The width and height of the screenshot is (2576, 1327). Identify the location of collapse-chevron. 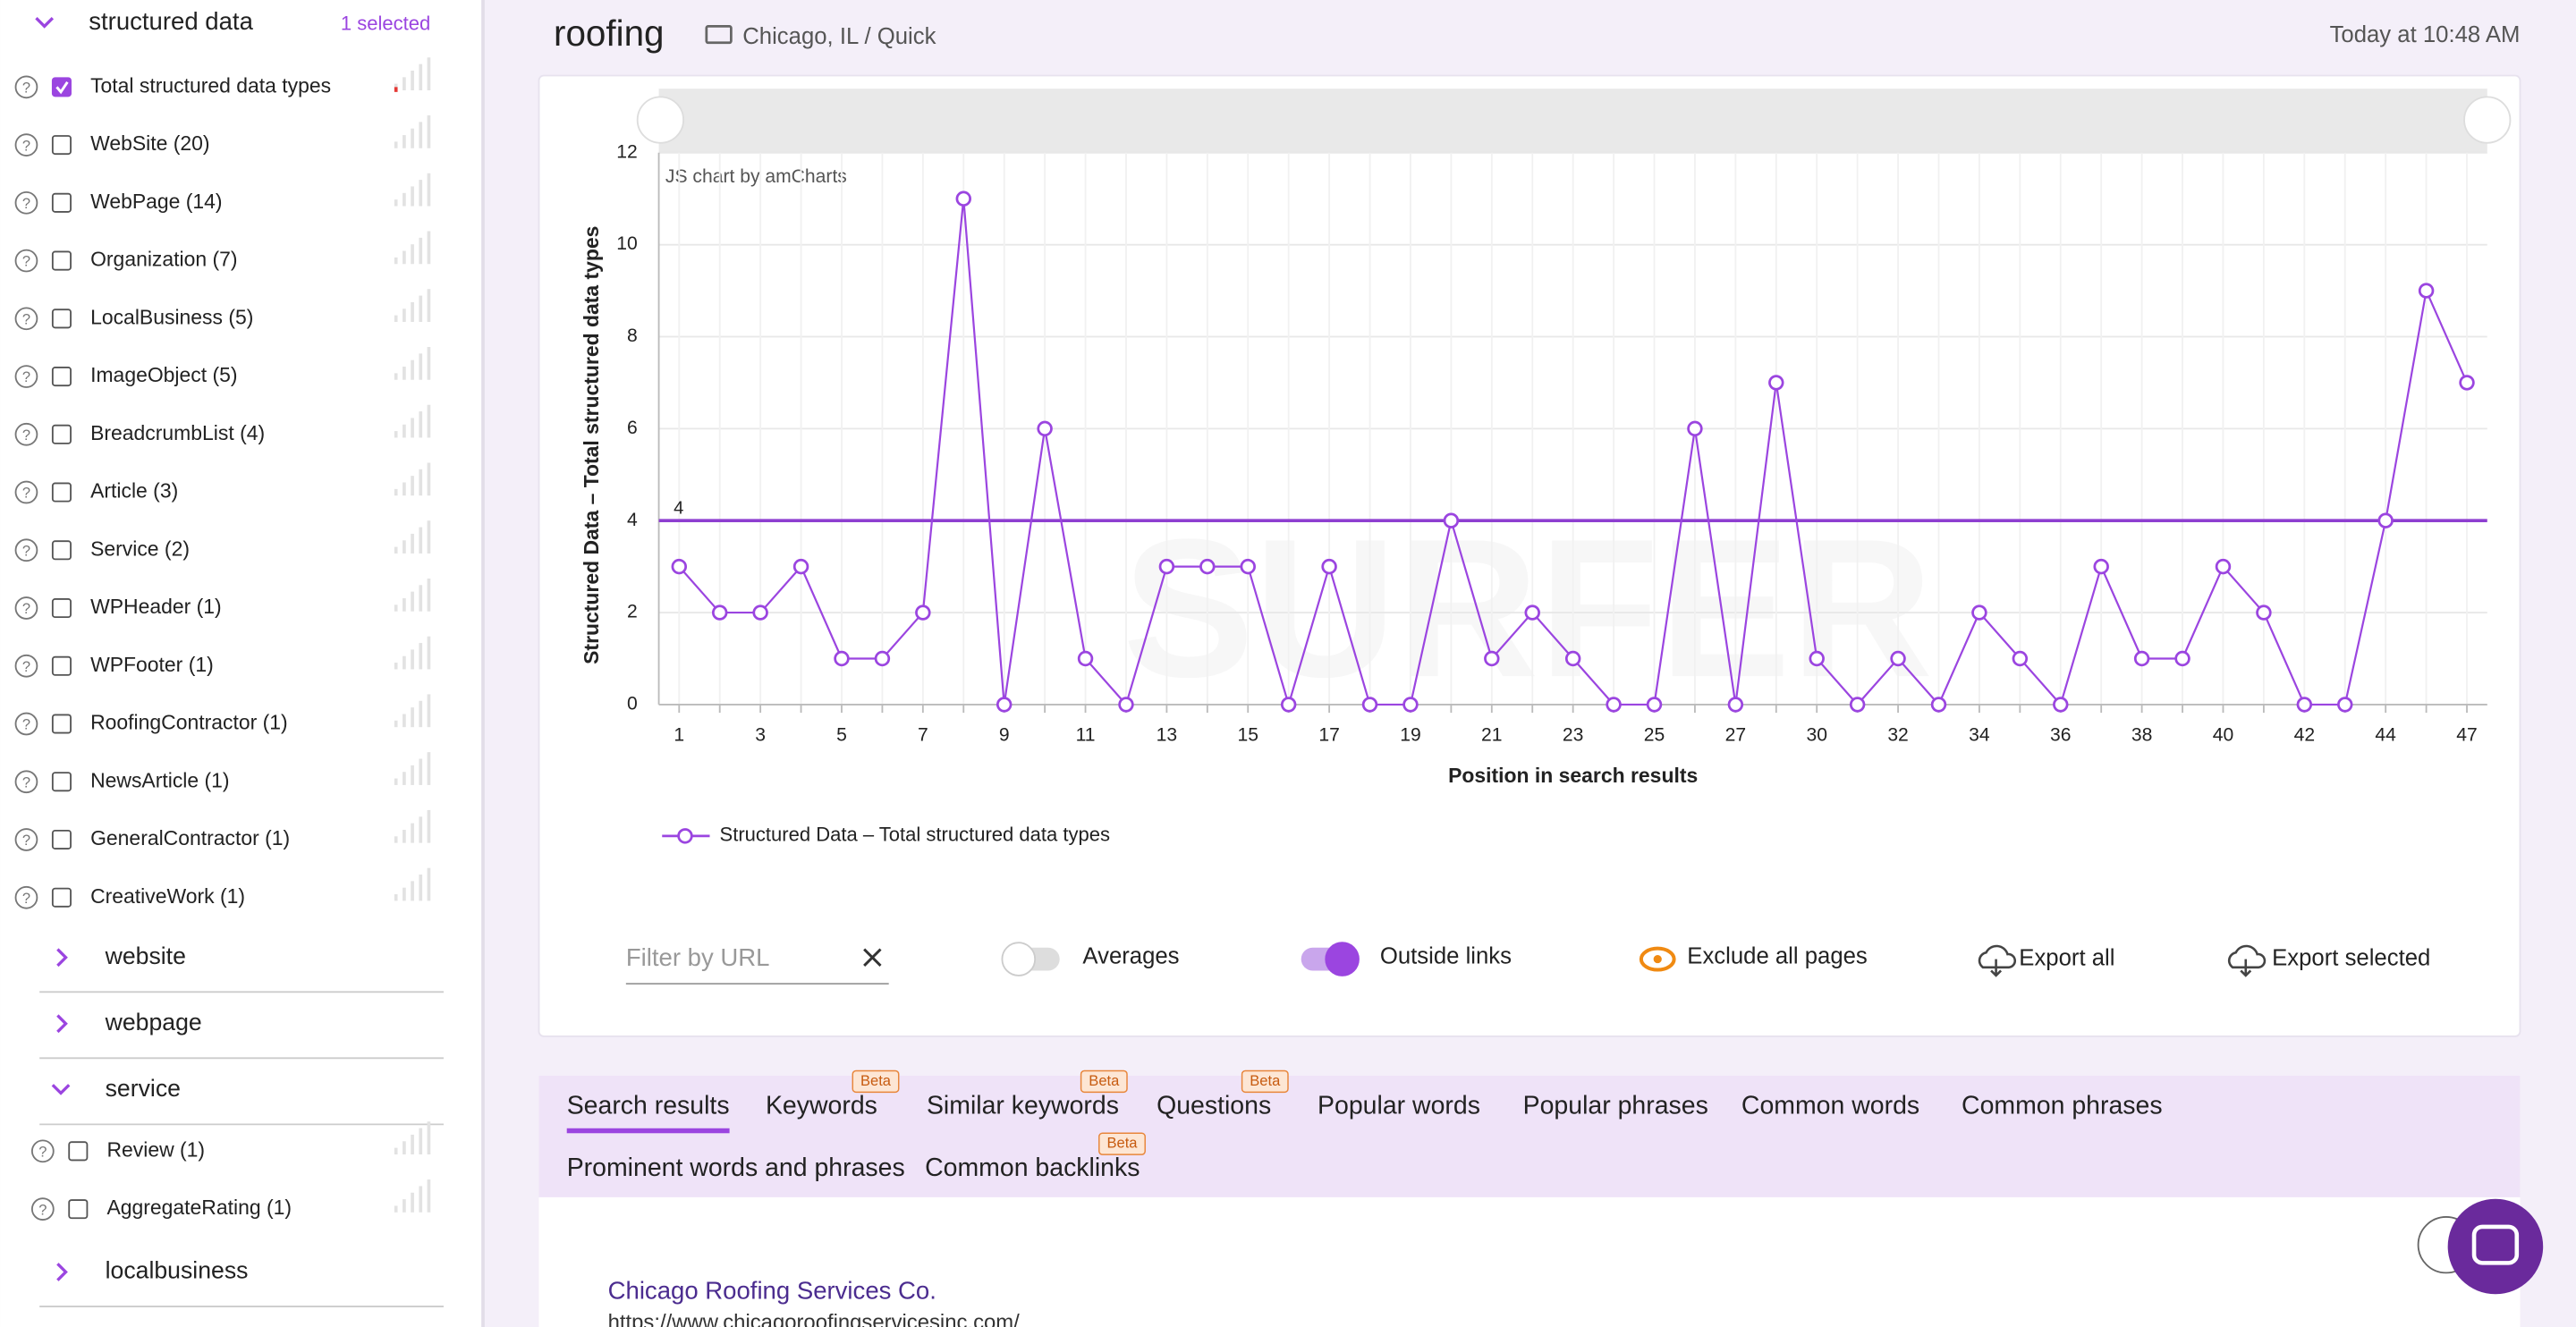
(45, 23).